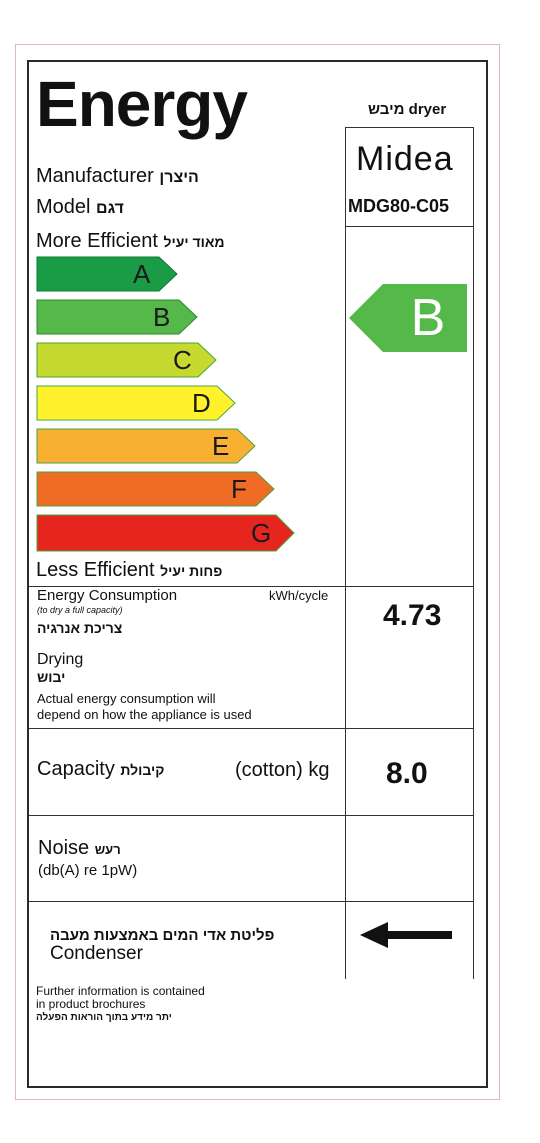  Describe the element at coordinates (110, 208) in the screenshot. I see `model-label-he: דגם` at that location.